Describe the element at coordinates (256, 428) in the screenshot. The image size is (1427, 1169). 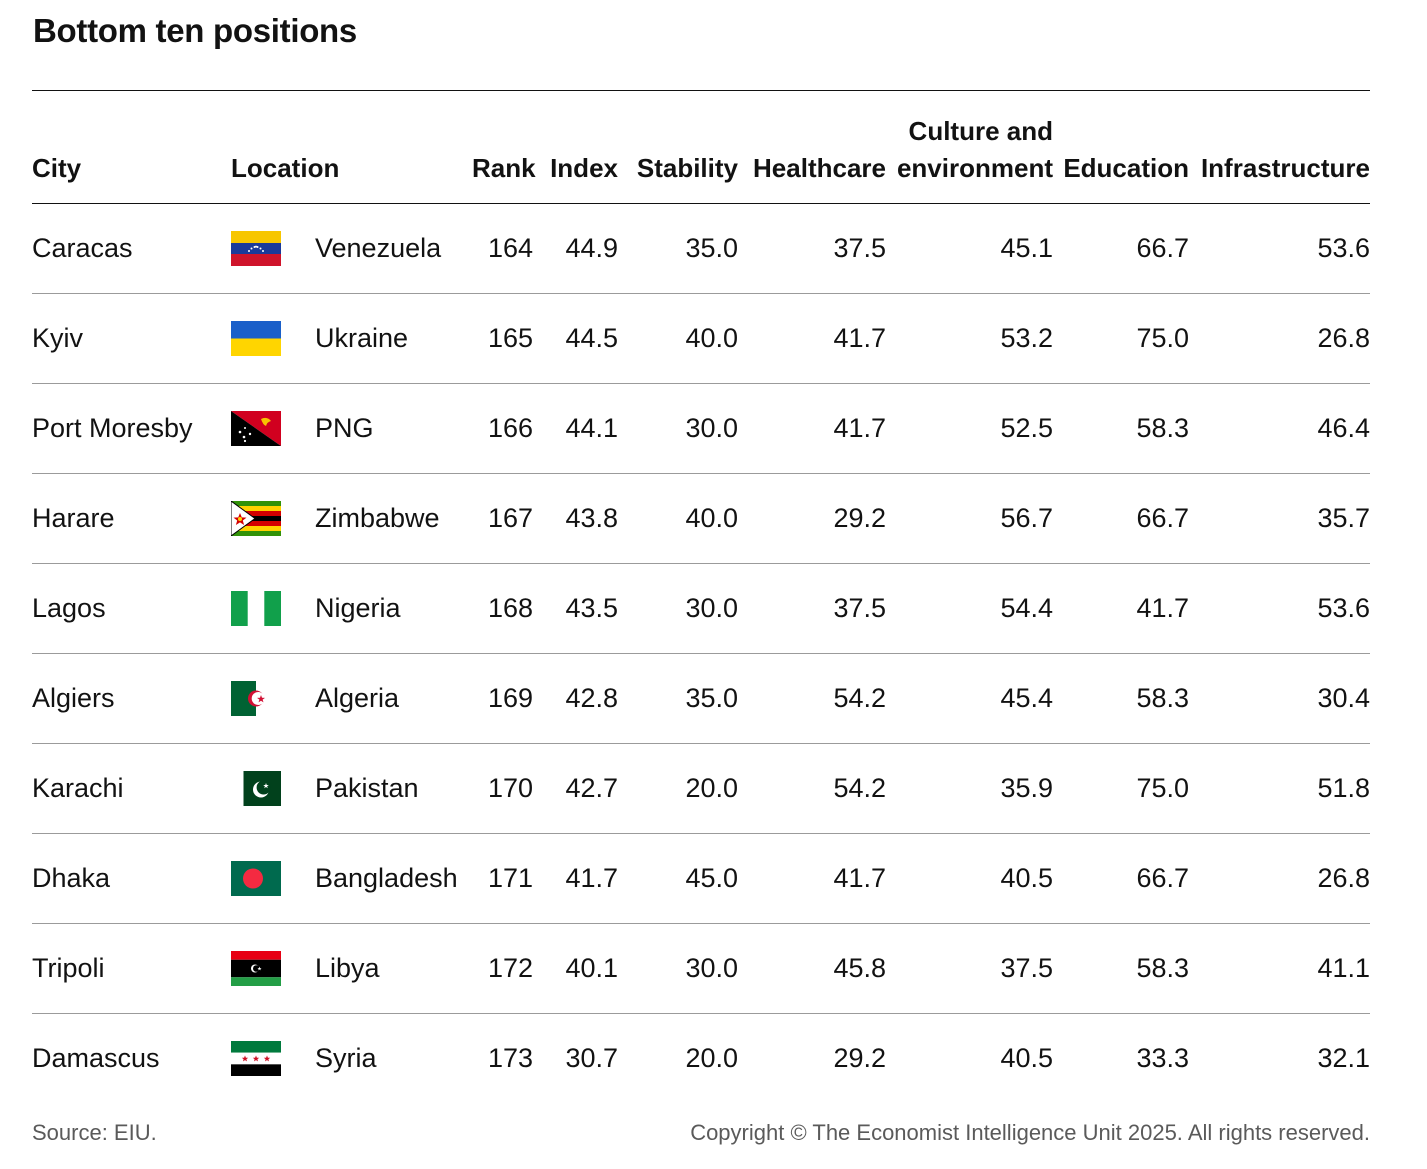
I see `png-flag-icon` at that location.